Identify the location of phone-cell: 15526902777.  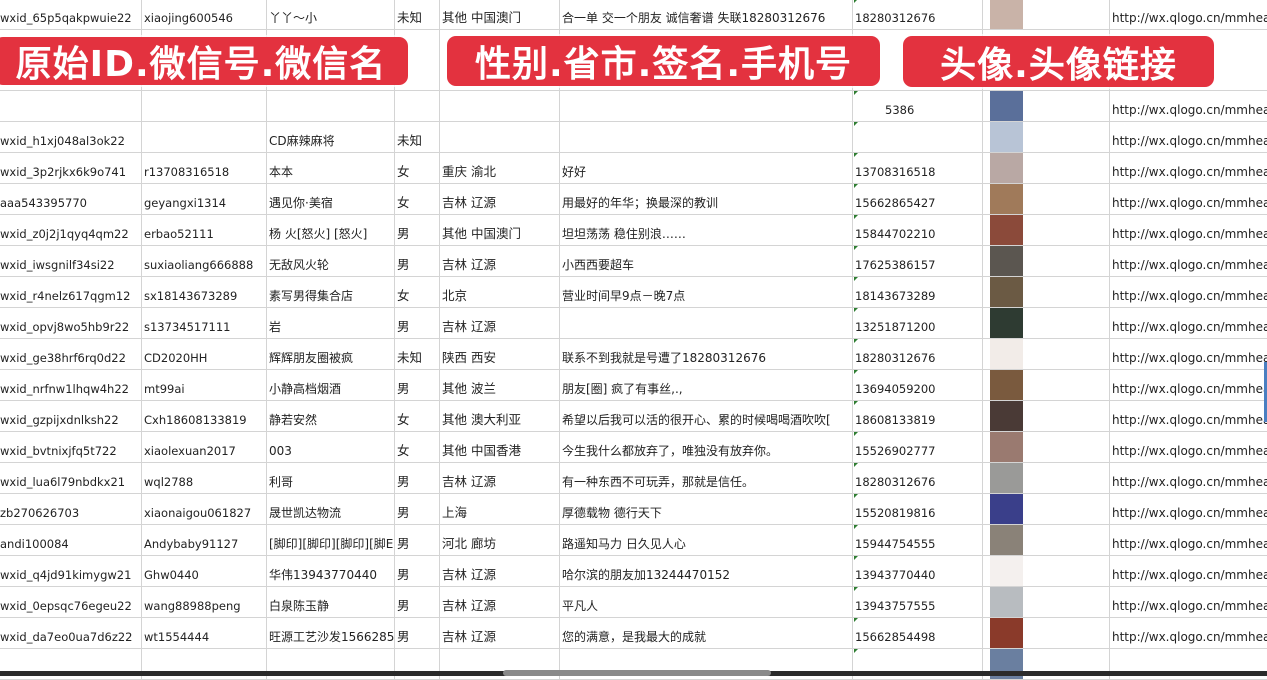
(918, 447).